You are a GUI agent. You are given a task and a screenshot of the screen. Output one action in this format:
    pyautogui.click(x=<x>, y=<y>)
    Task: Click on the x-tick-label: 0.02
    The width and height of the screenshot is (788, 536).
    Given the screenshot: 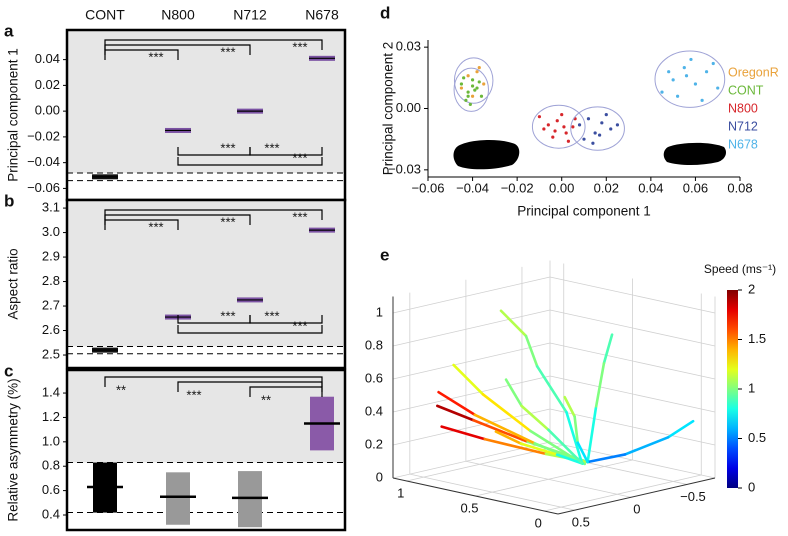 What is the action you would take?
    pyautogui.click(x=606, y=187)
    